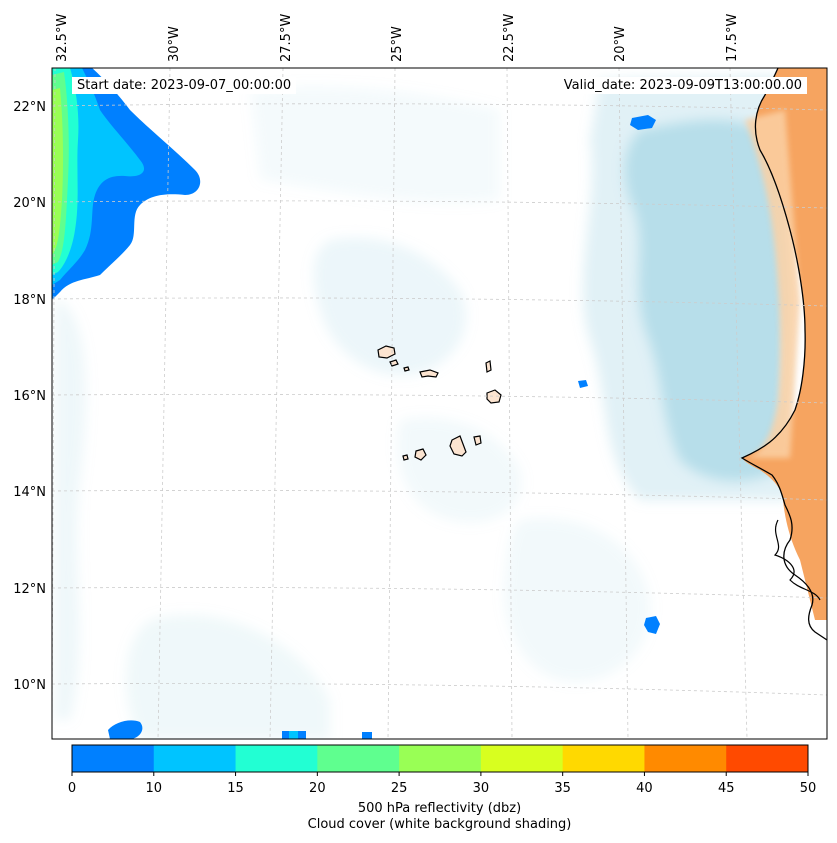 Image resolution: width=837 pixels, height=843 pixels. What do you see at coordinates (228, 676) in the screenshot?
I see `cloud-shade-south` at bounding box center [228, 676].